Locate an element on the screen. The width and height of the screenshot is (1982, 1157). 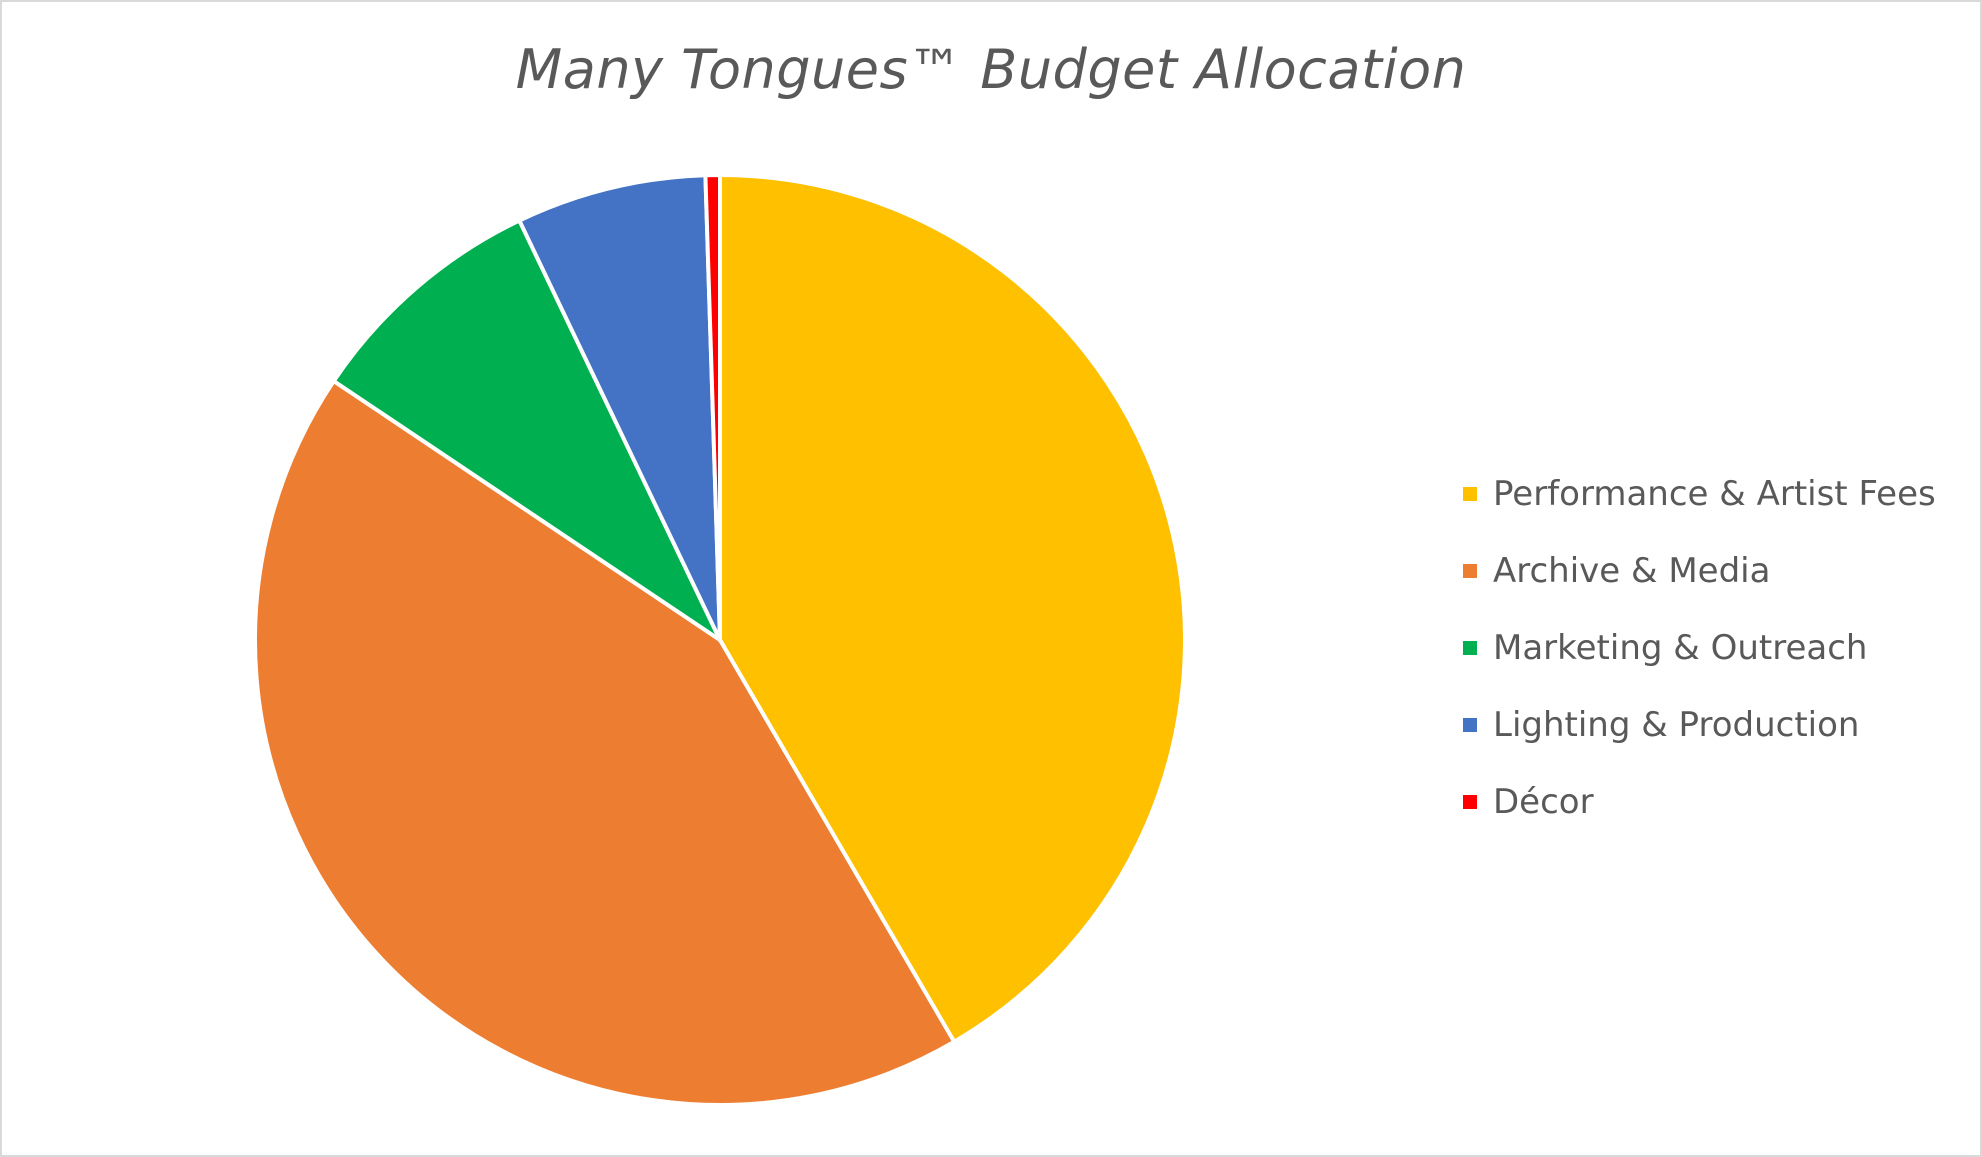
legend-item: Performance & Artist Fees is located at coordinates (1699, 493).